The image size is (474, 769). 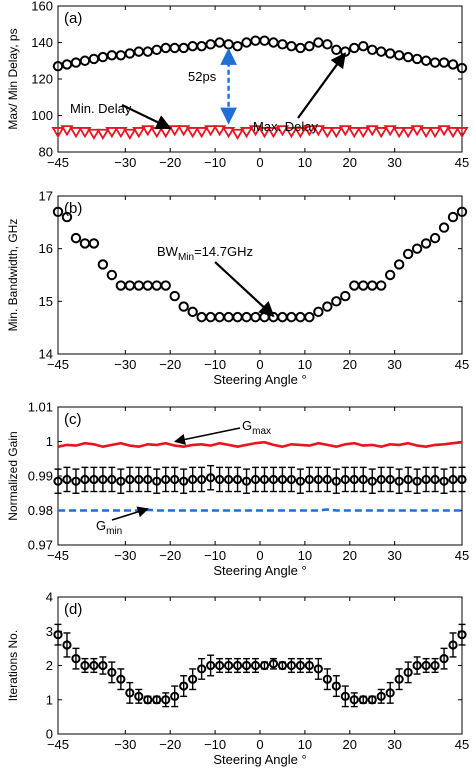 What do you see at coordinates (73, 18) in the screenshot?
I see `panel-label: (a)` at bounding box center [73, 18].